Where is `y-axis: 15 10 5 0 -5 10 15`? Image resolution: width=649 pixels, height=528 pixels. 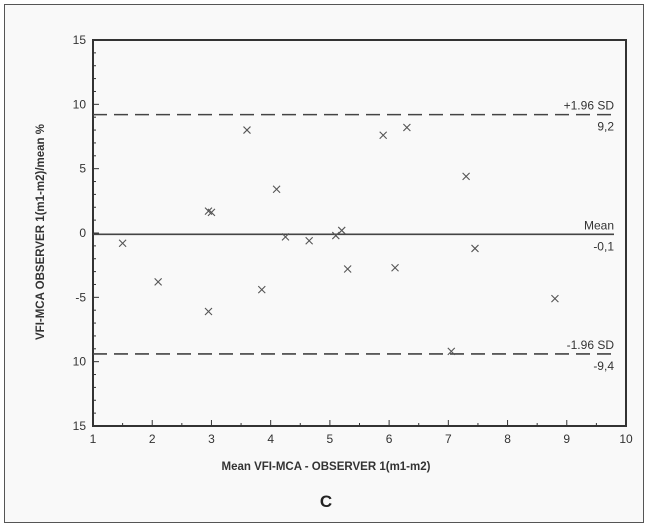
y-axis: 15 10 5 0 -5 10 15 is located at coordinates (86, 233).